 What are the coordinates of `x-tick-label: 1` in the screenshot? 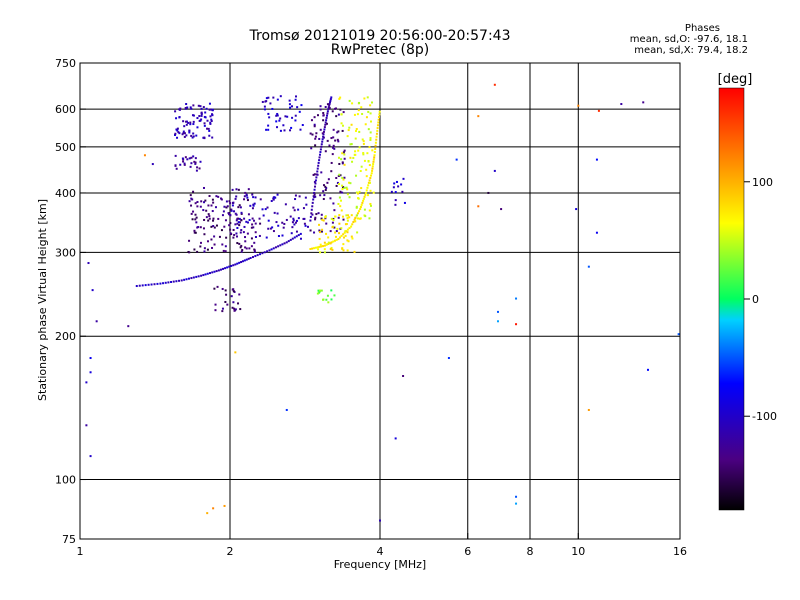 It's located at (80, 551).